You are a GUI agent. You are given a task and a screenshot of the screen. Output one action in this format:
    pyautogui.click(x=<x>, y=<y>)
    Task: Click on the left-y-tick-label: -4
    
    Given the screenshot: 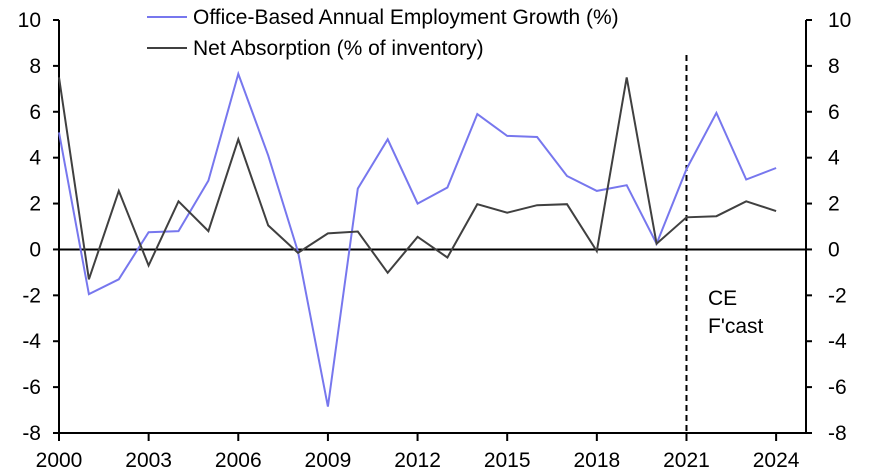 What is the action you would take?
    pyautogui.click(x=31, y=341)
    